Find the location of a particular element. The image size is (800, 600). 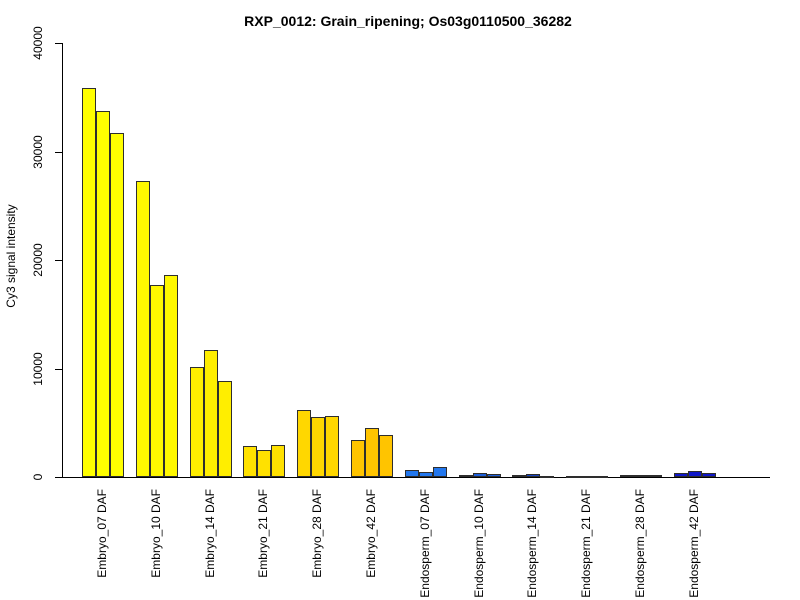

x-group-label: Embryo_28 DAF is located at coordinates (317, 533).